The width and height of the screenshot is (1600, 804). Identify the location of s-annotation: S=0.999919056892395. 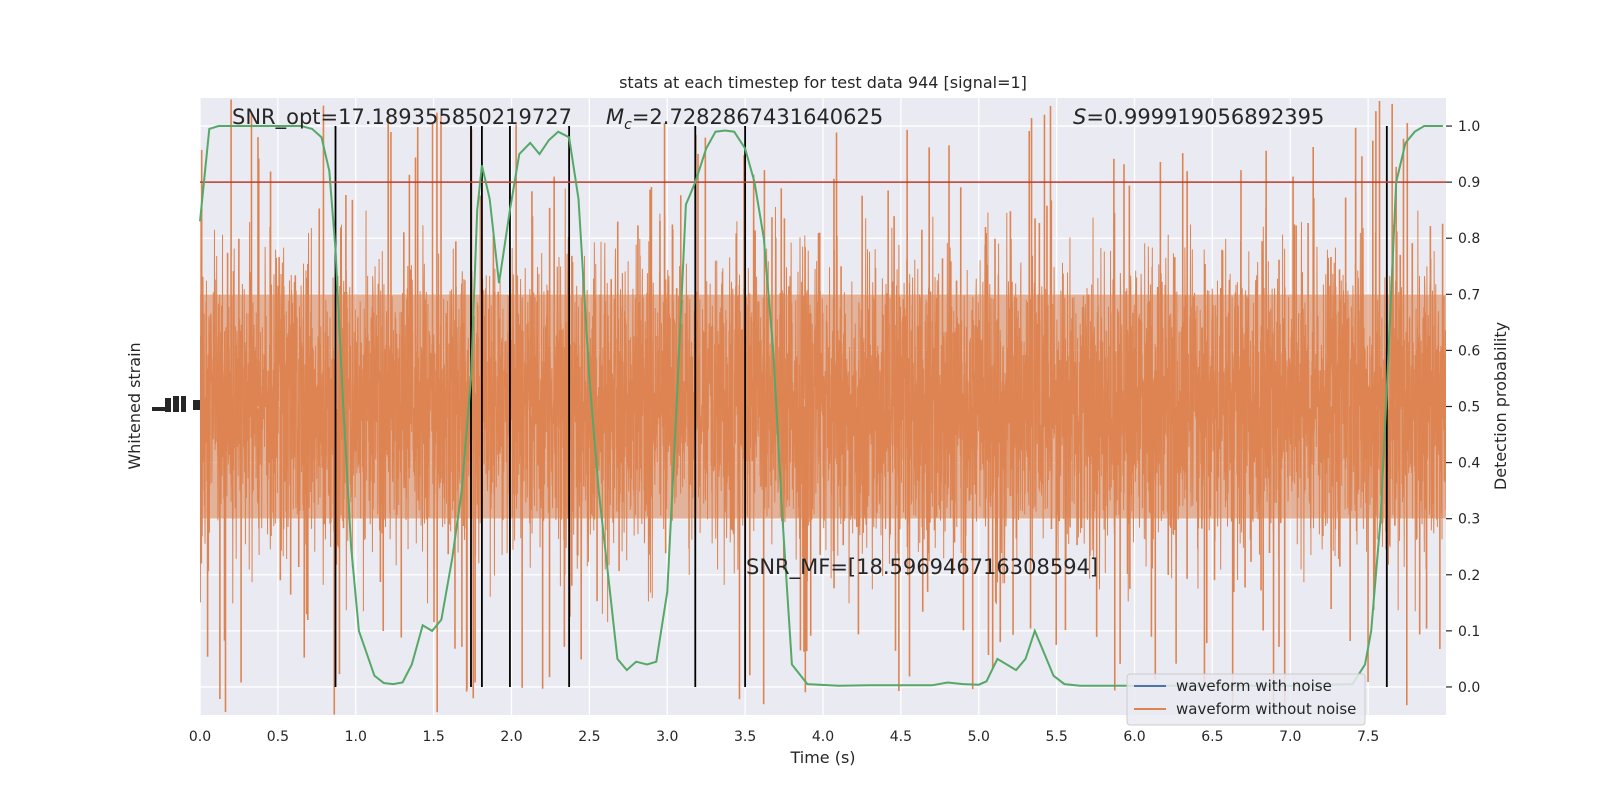
(1198, 117).